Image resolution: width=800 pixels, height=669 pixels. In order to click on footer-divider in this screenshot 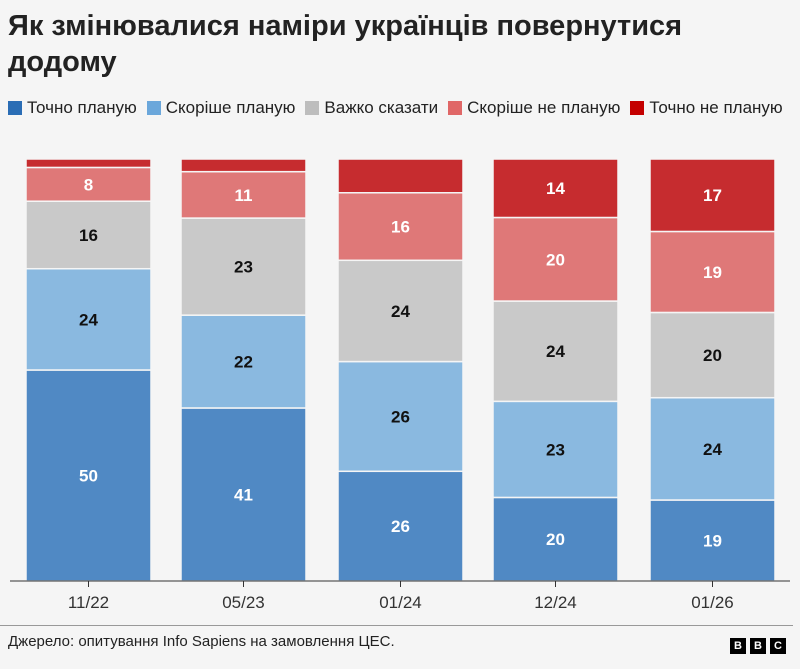, I will do `click(396, 625)`.